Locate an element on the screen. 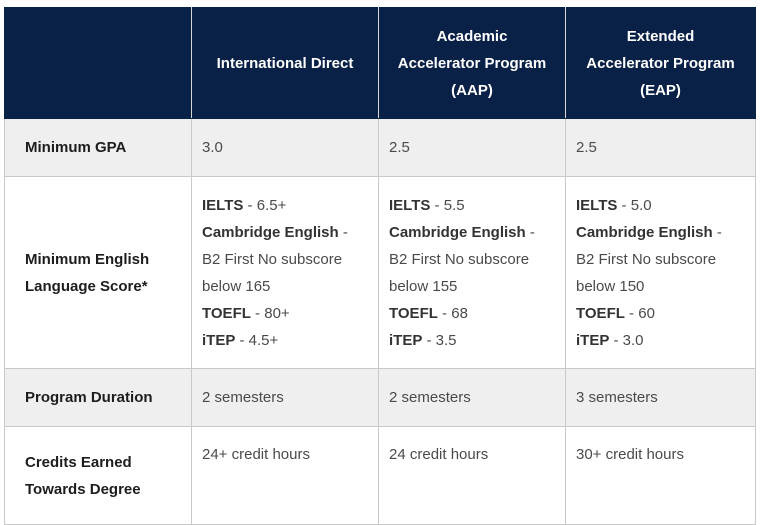 This screenshot has height=525, width=762. ielts-score: IELTS - 5.0 is located at coordinates (660, 205).